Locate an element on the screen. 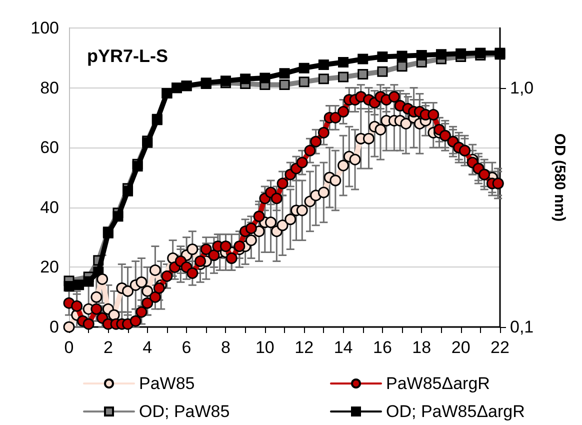 Image resolution: width=582 pixels, height=425 pixels. x-tick-label: 6 is located at coordinates (187, 347).